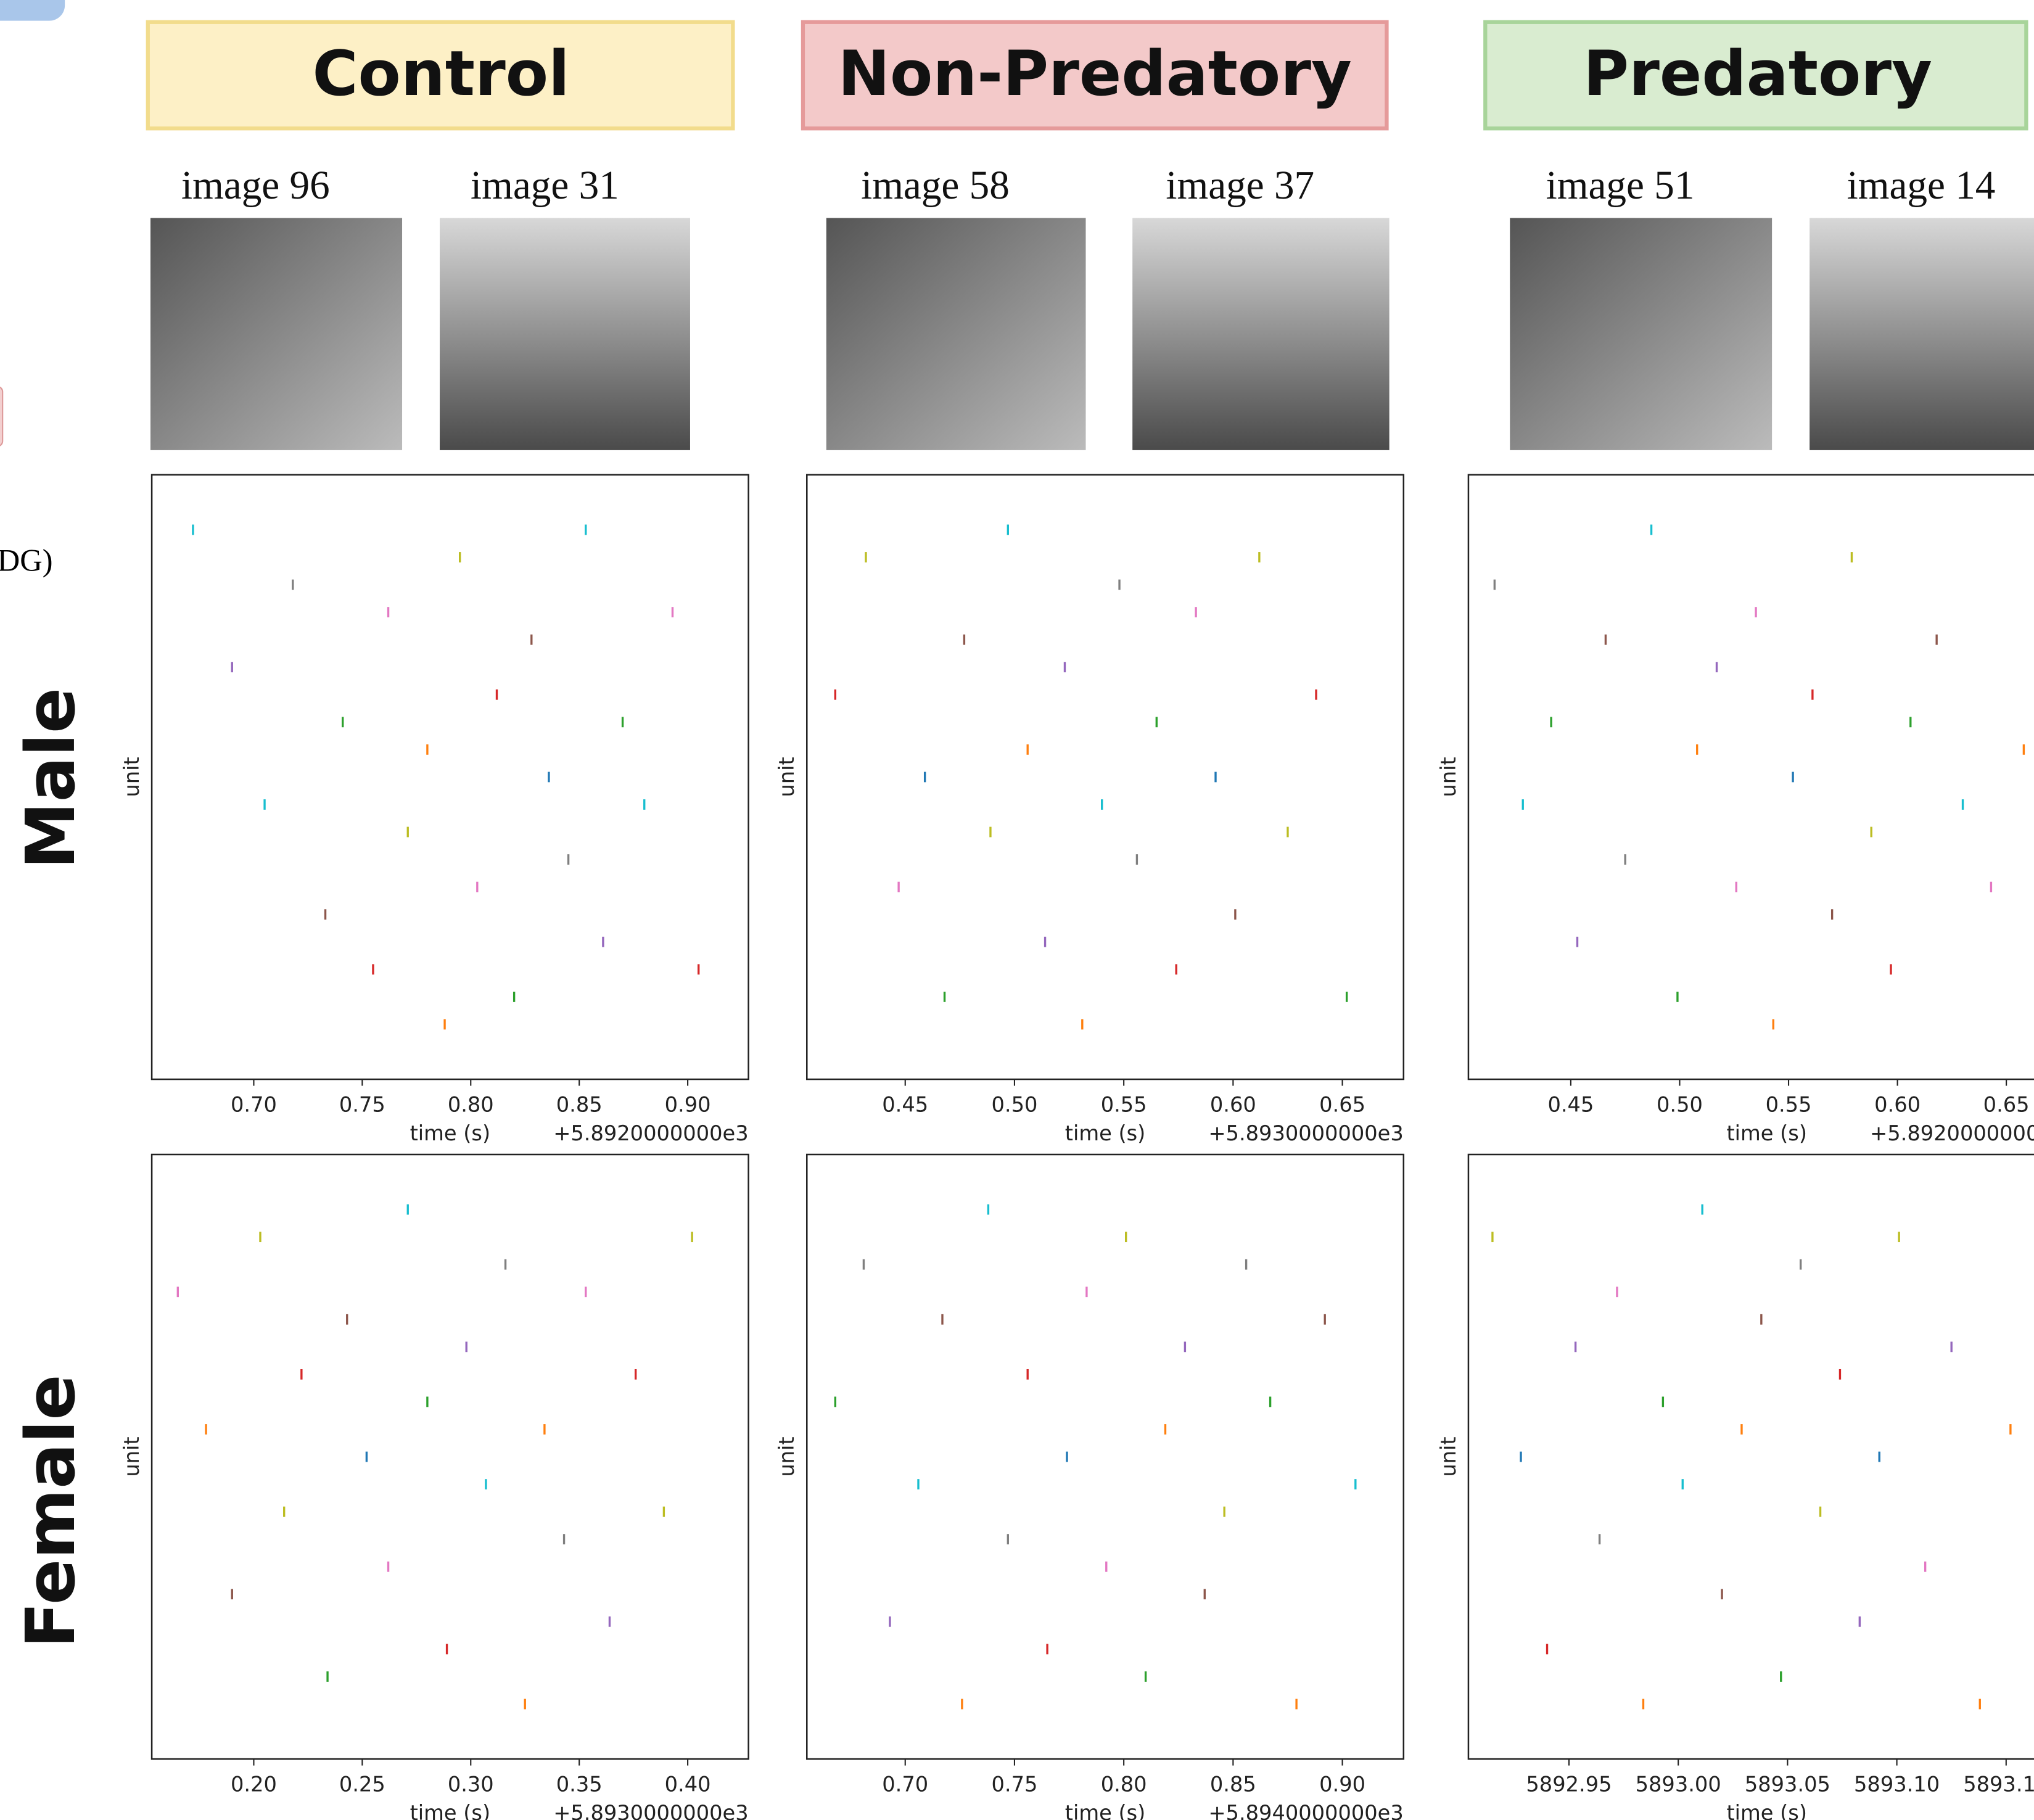 The image size is (2034, 1820). What do you see at coordinates (26, 560) in the screenshot?
I see `left-fragment: DG)` at bounding box center [26, 560].